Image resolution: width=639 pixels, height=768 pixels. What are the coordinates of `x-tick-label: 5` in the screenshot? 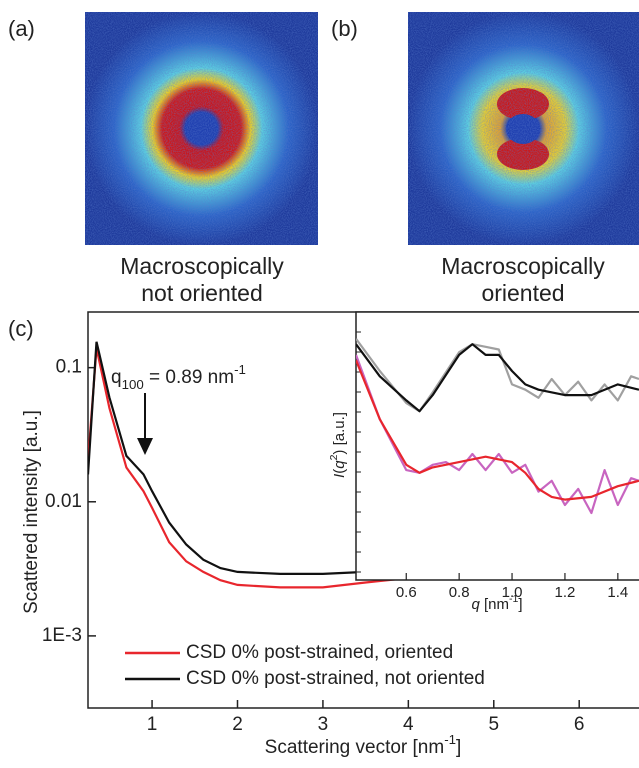 It's located at (493, 724).